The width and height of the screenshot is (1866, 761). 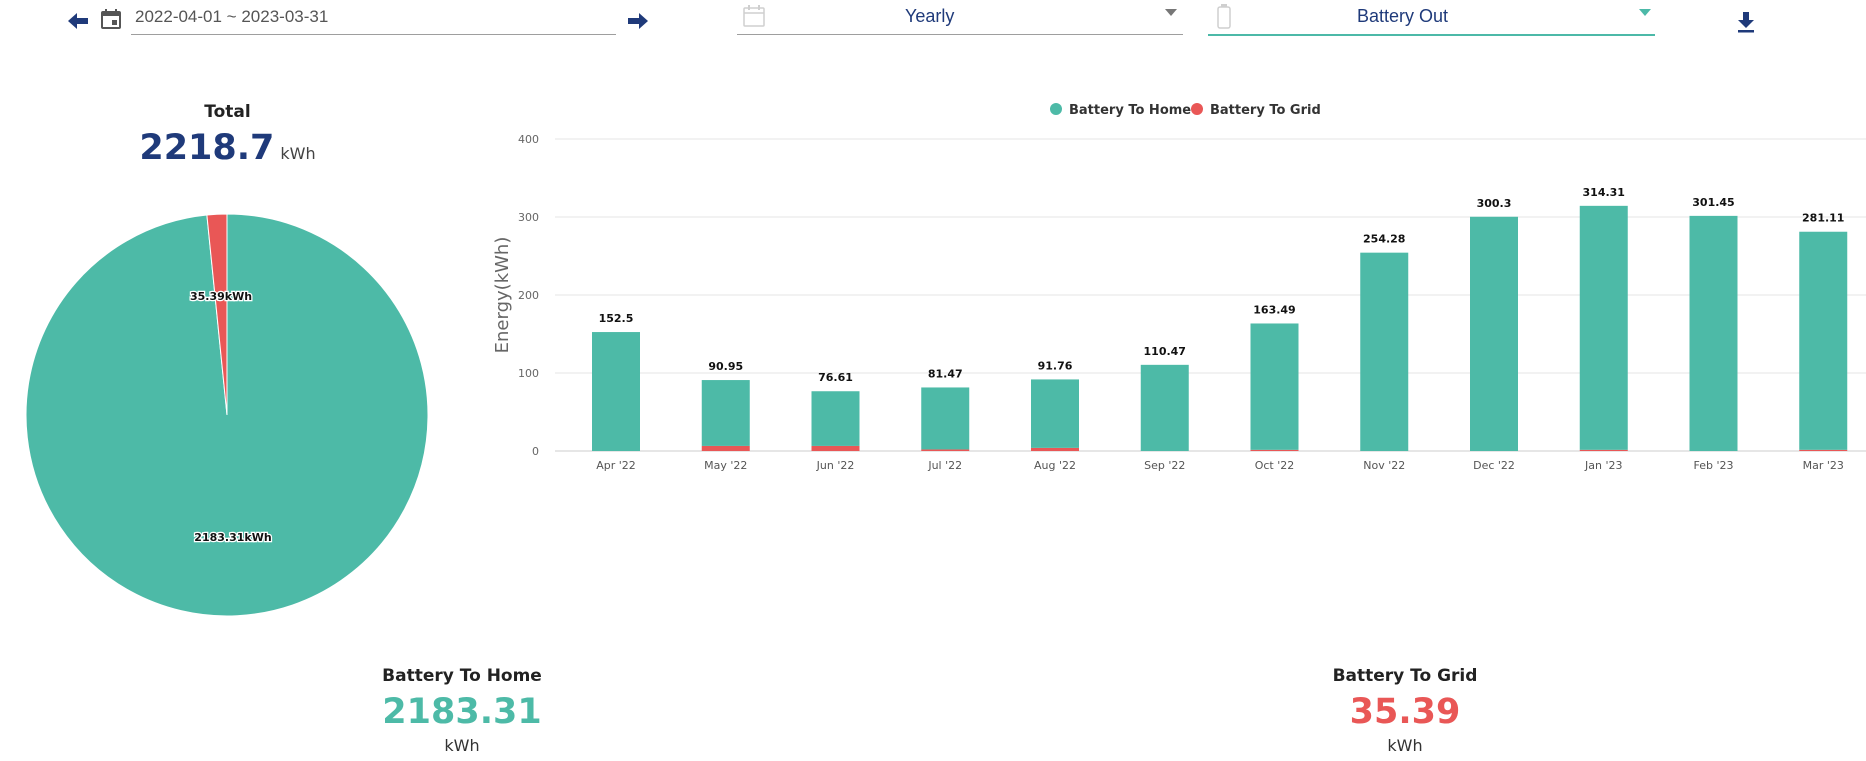 I want to click on y-tick-label: 0, so click(x=535, y=451).